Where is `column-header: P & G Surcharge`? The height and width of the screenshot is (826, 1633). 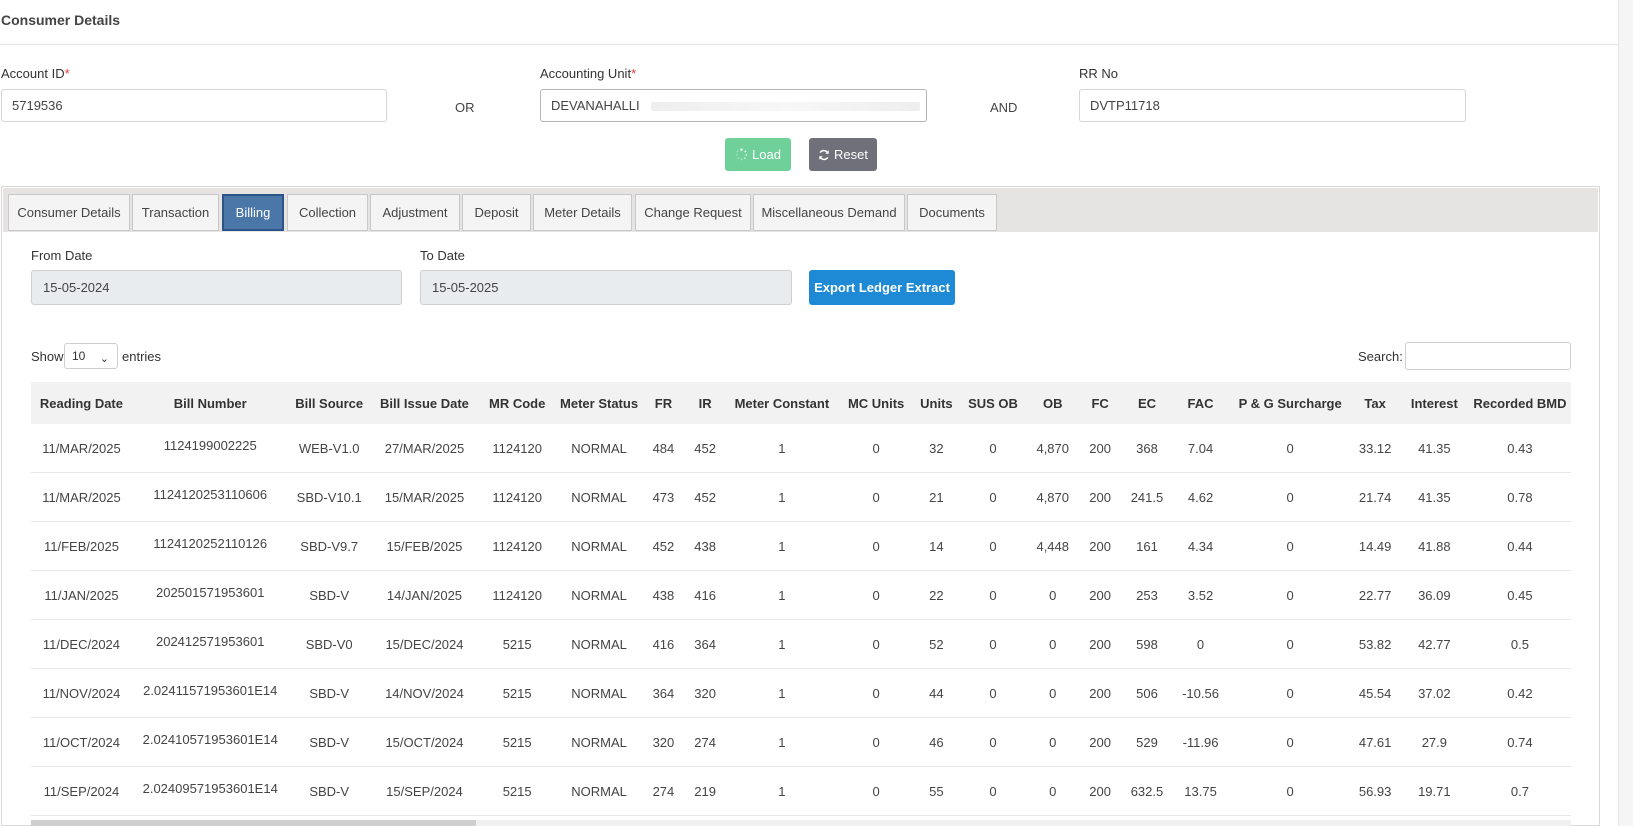 column-header: P & G Surcharge is located at coordinates (1290, 403).